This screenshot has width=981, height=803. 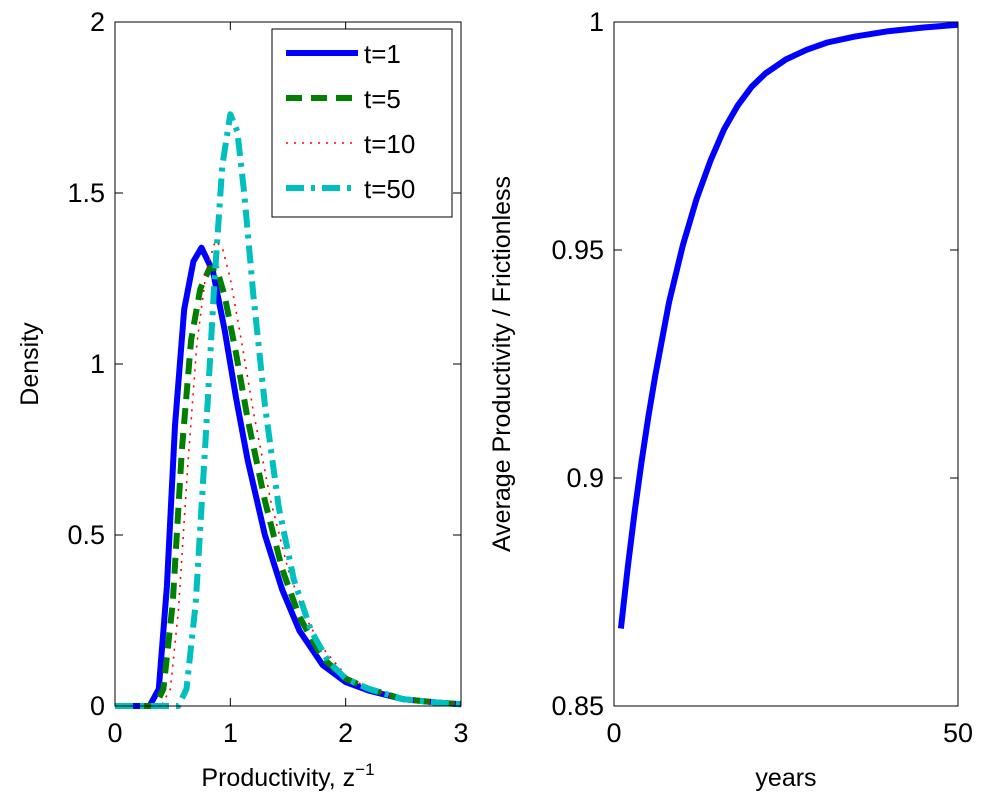 What do you see at coordinates (97, 706) in the screenshot?
I see `y-tick-label: 0` at bounding box center [97, 706].